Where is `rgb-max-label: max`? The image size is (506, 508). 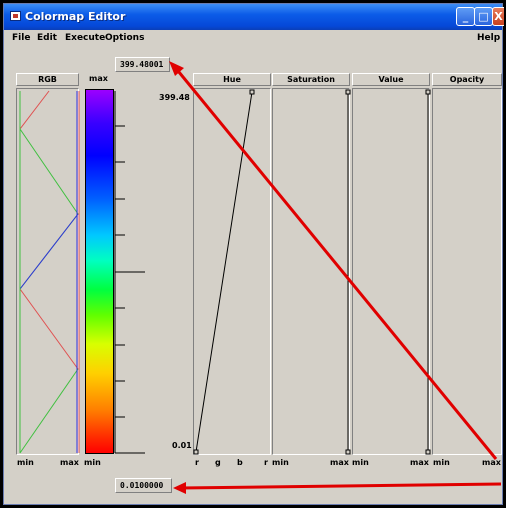
rgb-max-label: max is located at coordinates (69, 462).